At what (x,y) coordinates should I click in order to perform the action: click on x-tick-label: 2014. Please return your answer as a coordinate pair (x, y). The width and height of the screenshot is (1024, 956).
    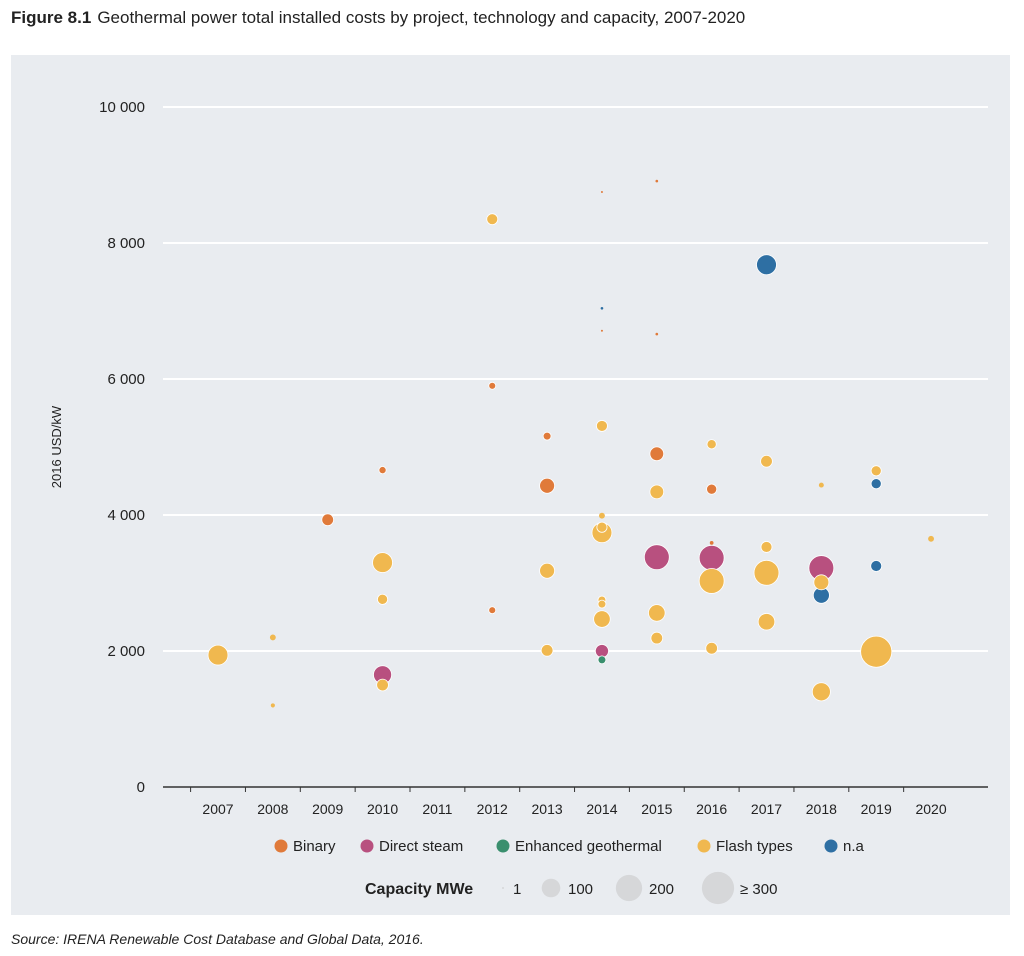
    Looking at the image, I should click on (601, 809).